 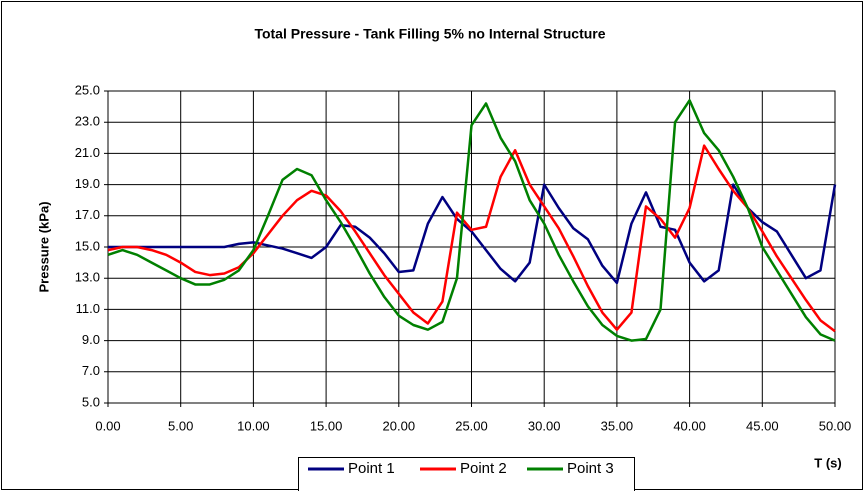 What do you see at coordinates (91, 370) in the screenshot?
I see `y-tick-label: 7.0` at bounding box center [91, 370].